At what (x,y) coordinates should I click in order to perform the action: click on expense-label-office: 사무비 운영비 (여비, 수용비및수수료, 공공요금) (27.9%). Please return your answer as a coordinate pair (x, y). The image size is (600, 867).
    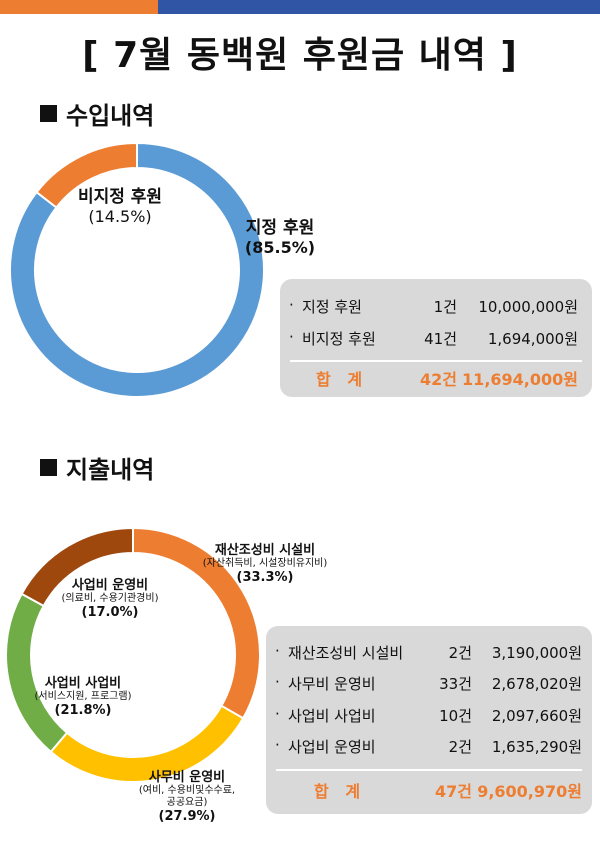
    Looking at the image, I should click on (187, 795).